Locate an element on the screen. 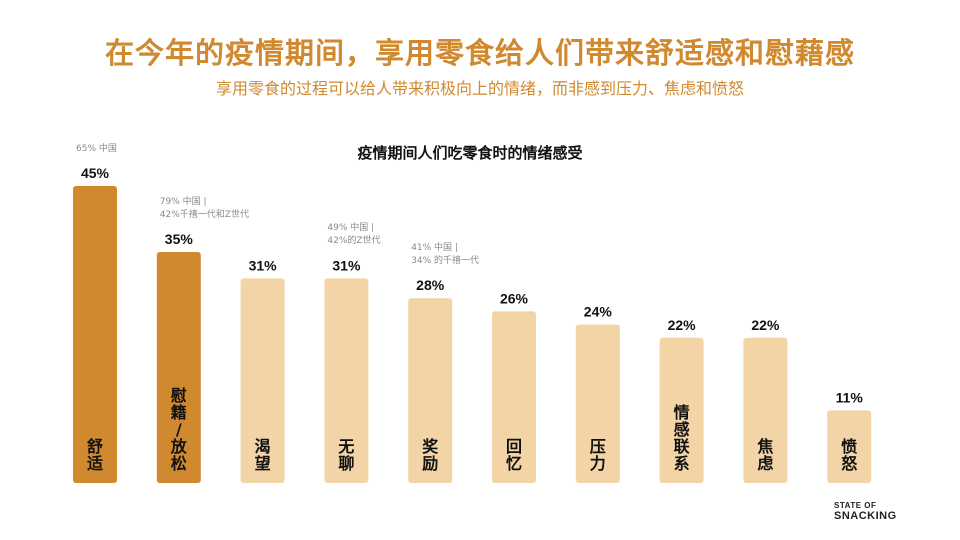  annotation: 49% 中国 | 42%的Z世代 is located at coordinates (353, 235).